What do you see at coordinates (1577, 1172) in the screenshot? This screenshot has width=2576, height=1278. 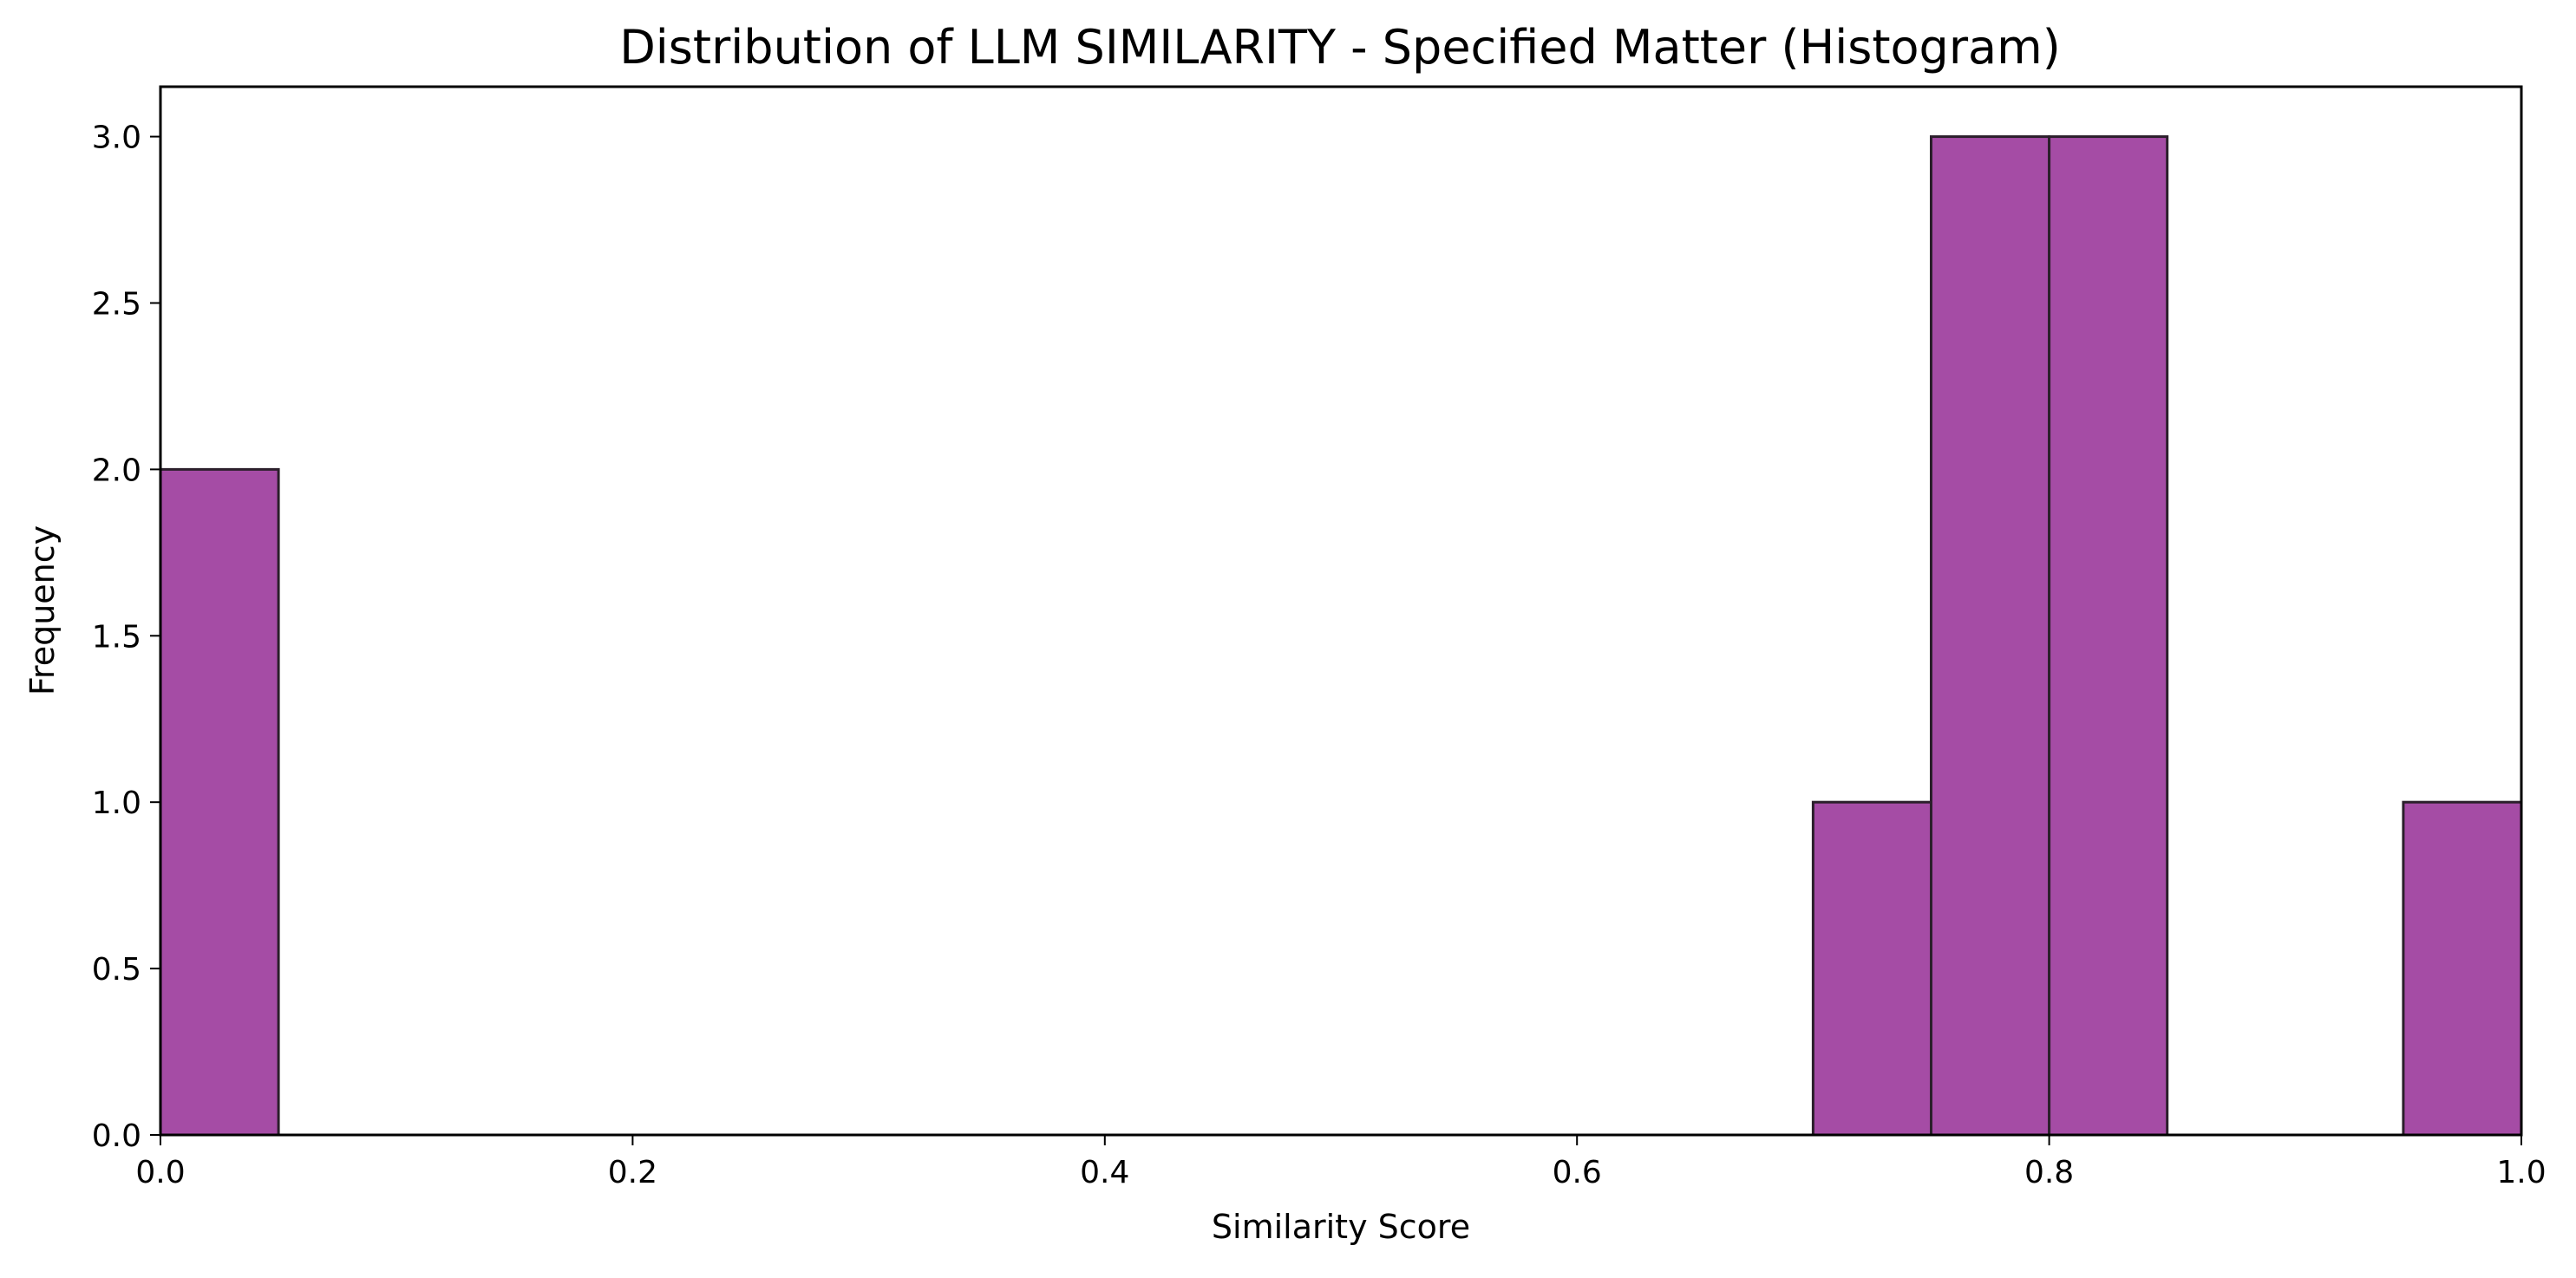 I see `x-tick-label: 0.6` at bounding box center [1577, 1172].